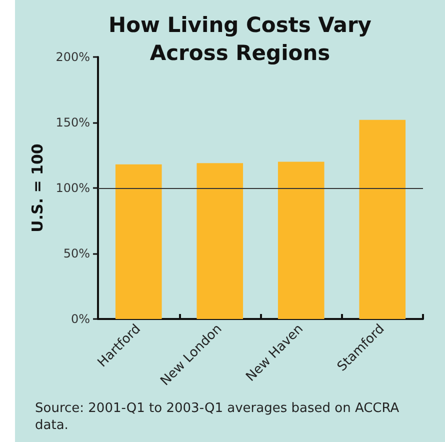 This screenshot has height=442, width=445. Describe the element at coordinates (73, 57) in the screenshot. I see `y-tick-label: 200%` at that location.